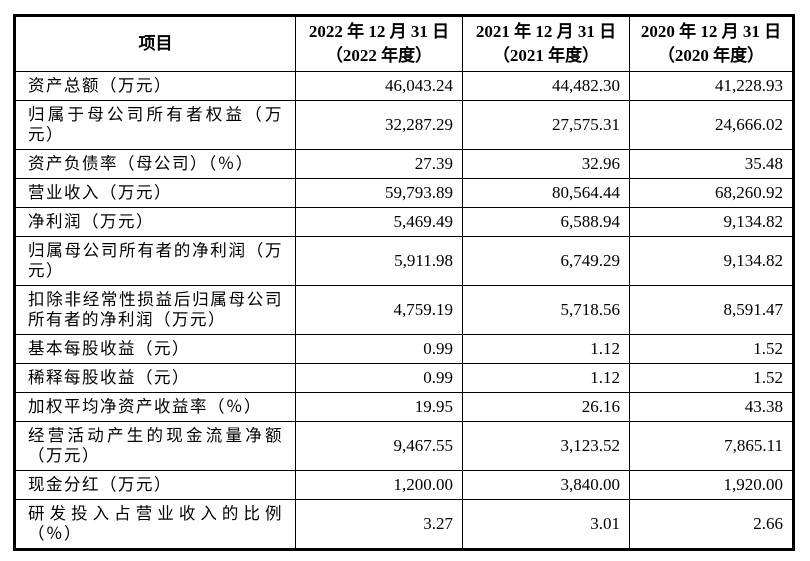 This screenshot has height=561, width=810. Describe the element at coordinates (379, 55) in the screenshot. I see `header-year-2022-period: （2022 年度）` at that location.